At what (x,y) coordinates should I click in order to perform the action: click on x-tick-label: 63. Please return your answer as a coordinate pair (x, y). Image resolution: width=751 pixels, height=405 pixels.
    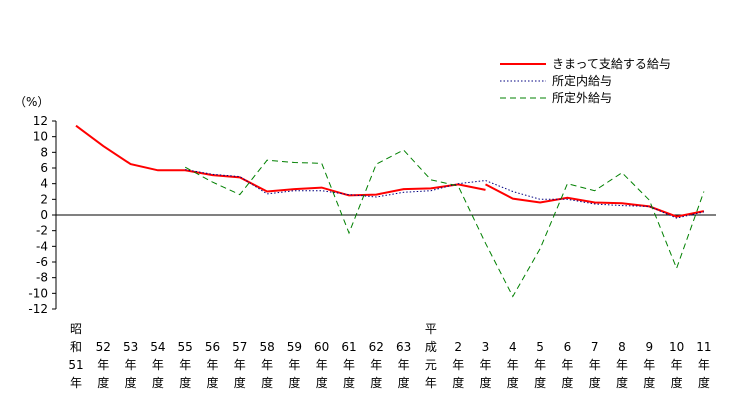
    Looking at the image, I should click on (403, 347).